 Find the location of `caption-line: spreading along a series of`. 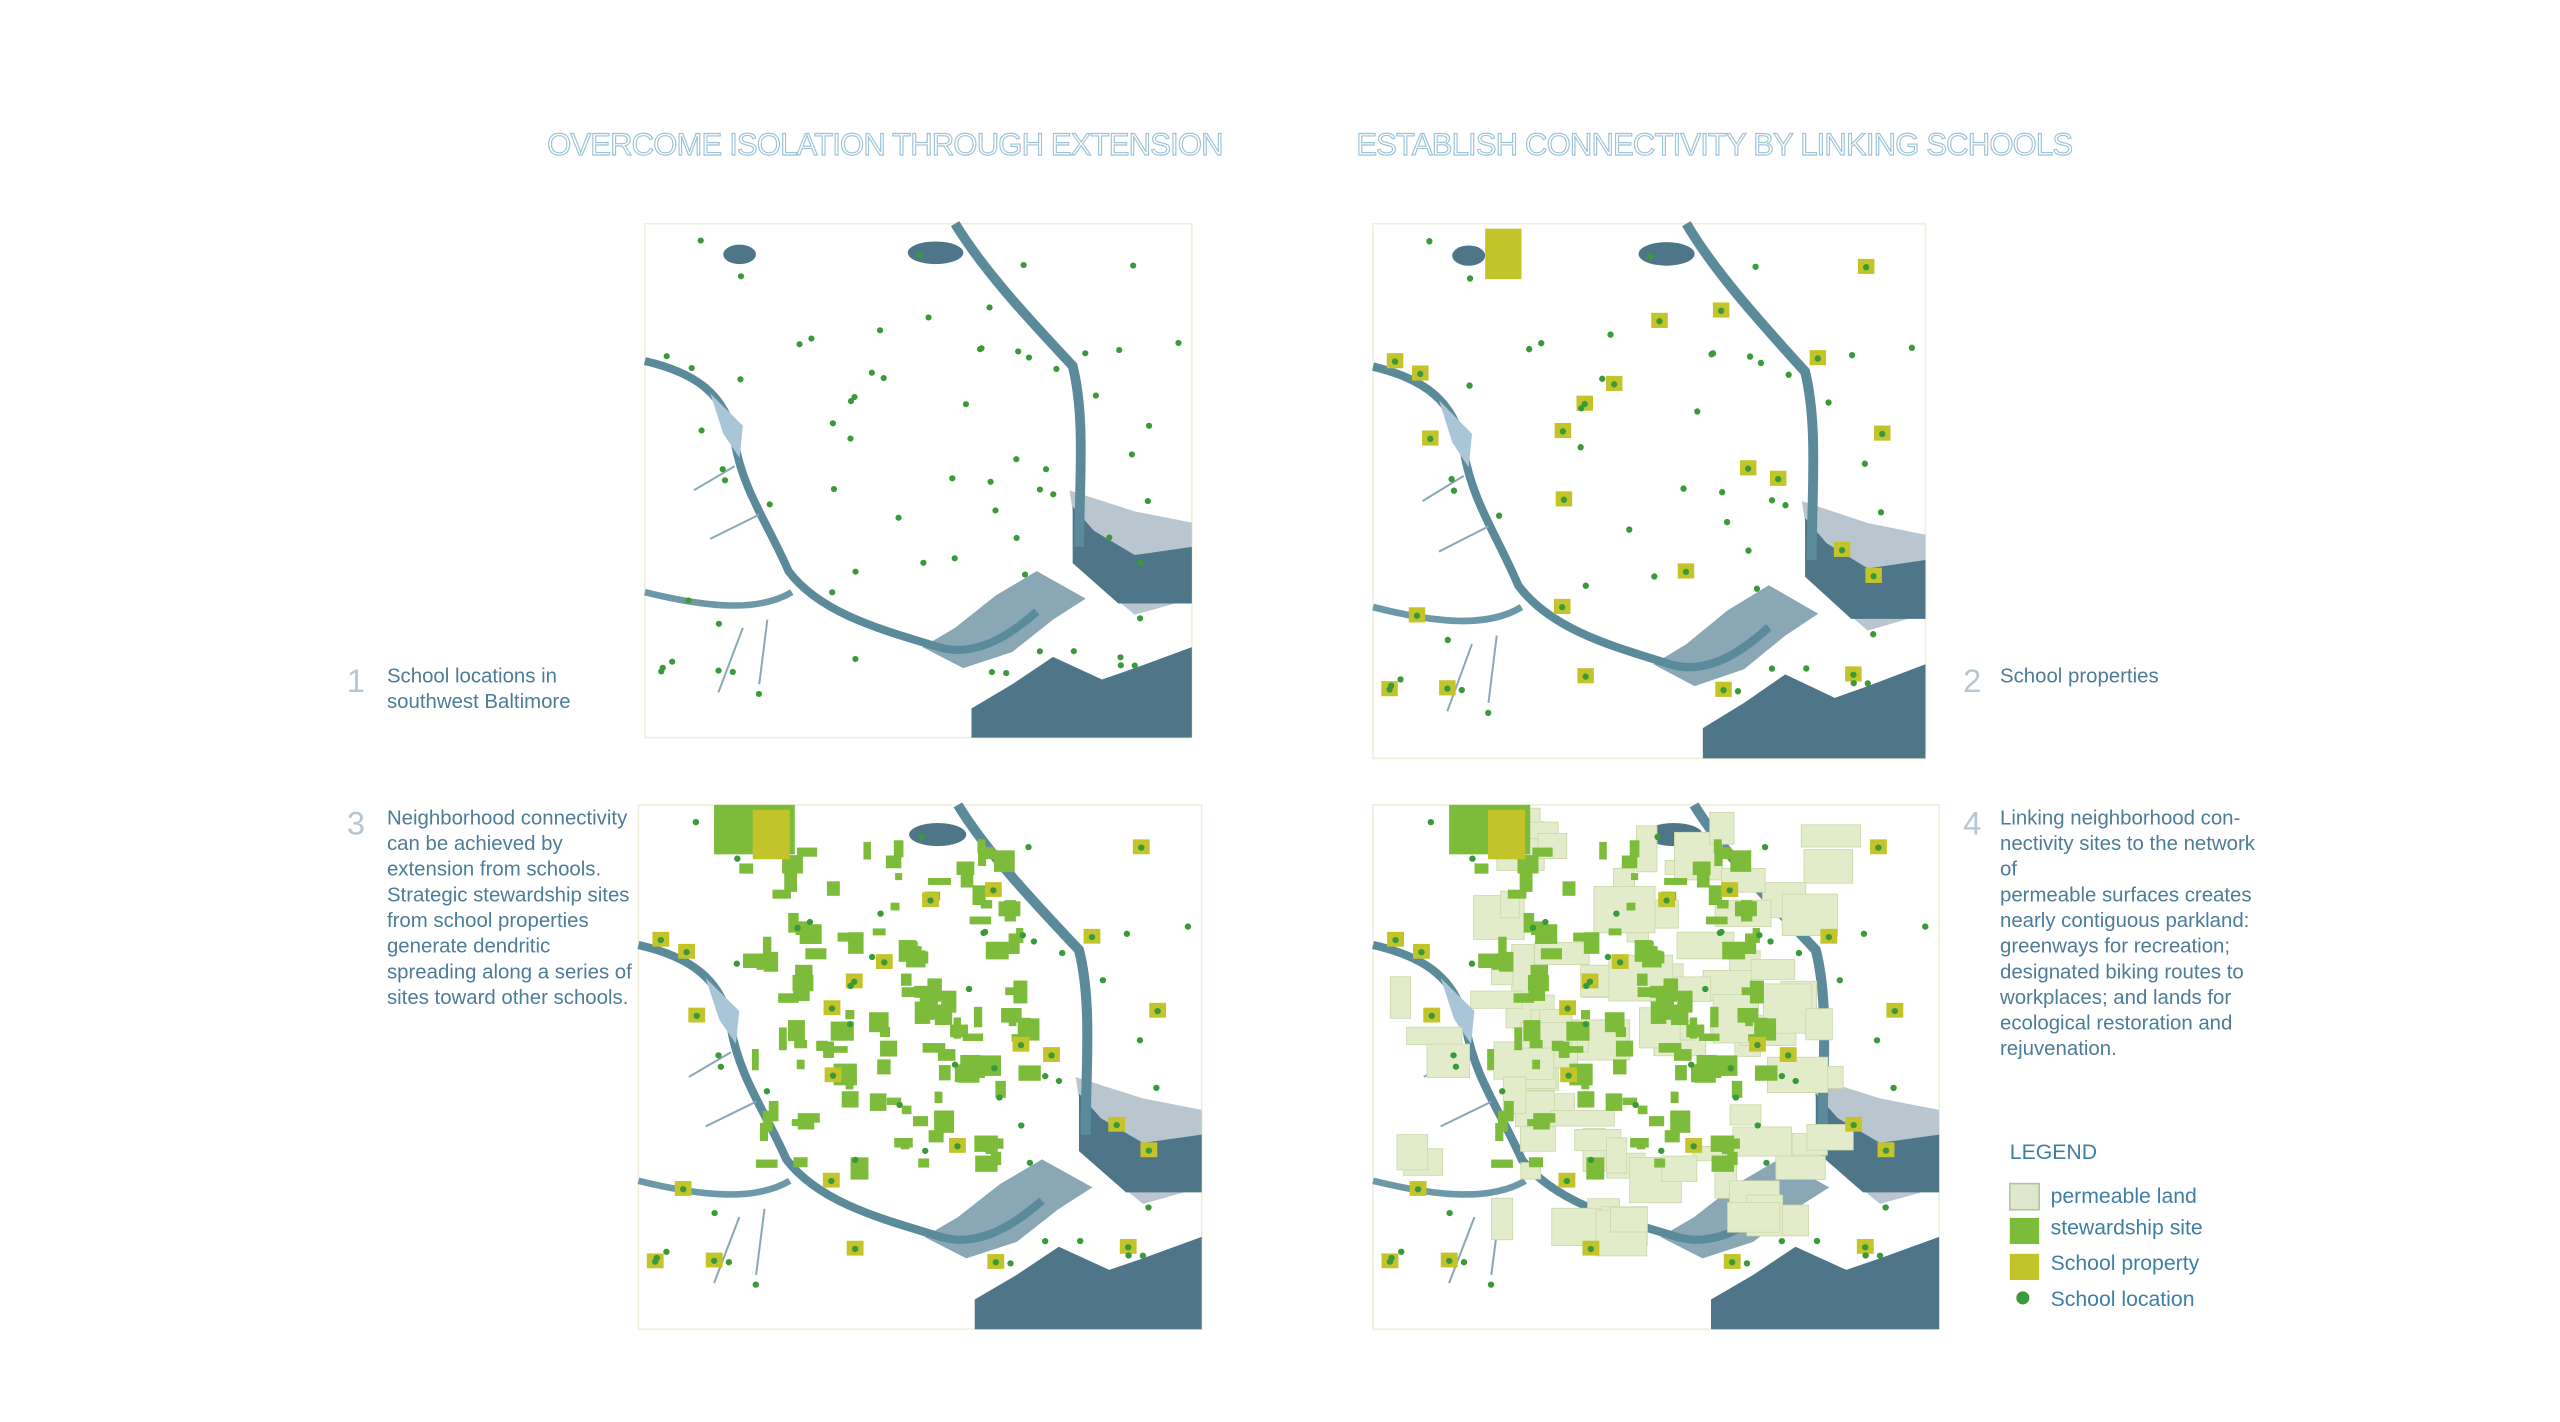

caption-line: spreading along a series of is located at coordinates (509, 972).